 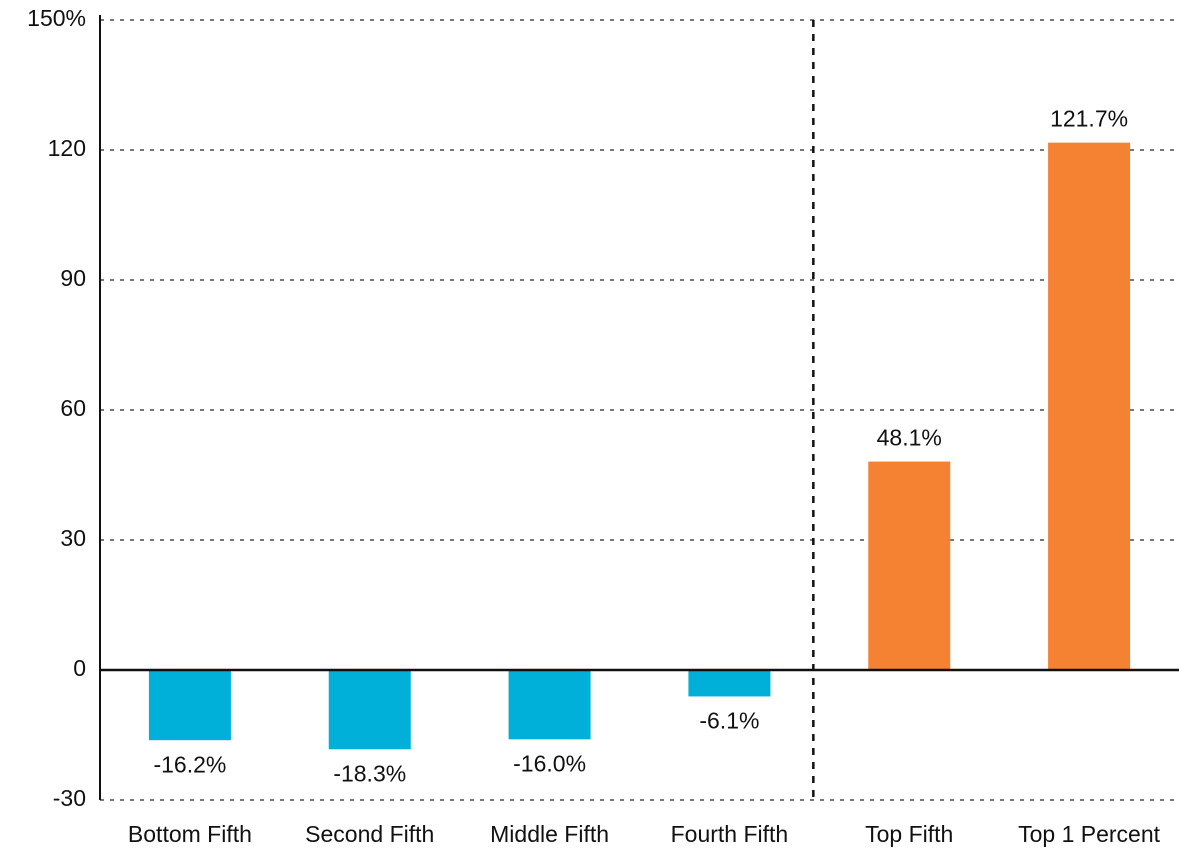 I want to click on x-tick-label: Fourth Fifth, so click(x=730, y=834).